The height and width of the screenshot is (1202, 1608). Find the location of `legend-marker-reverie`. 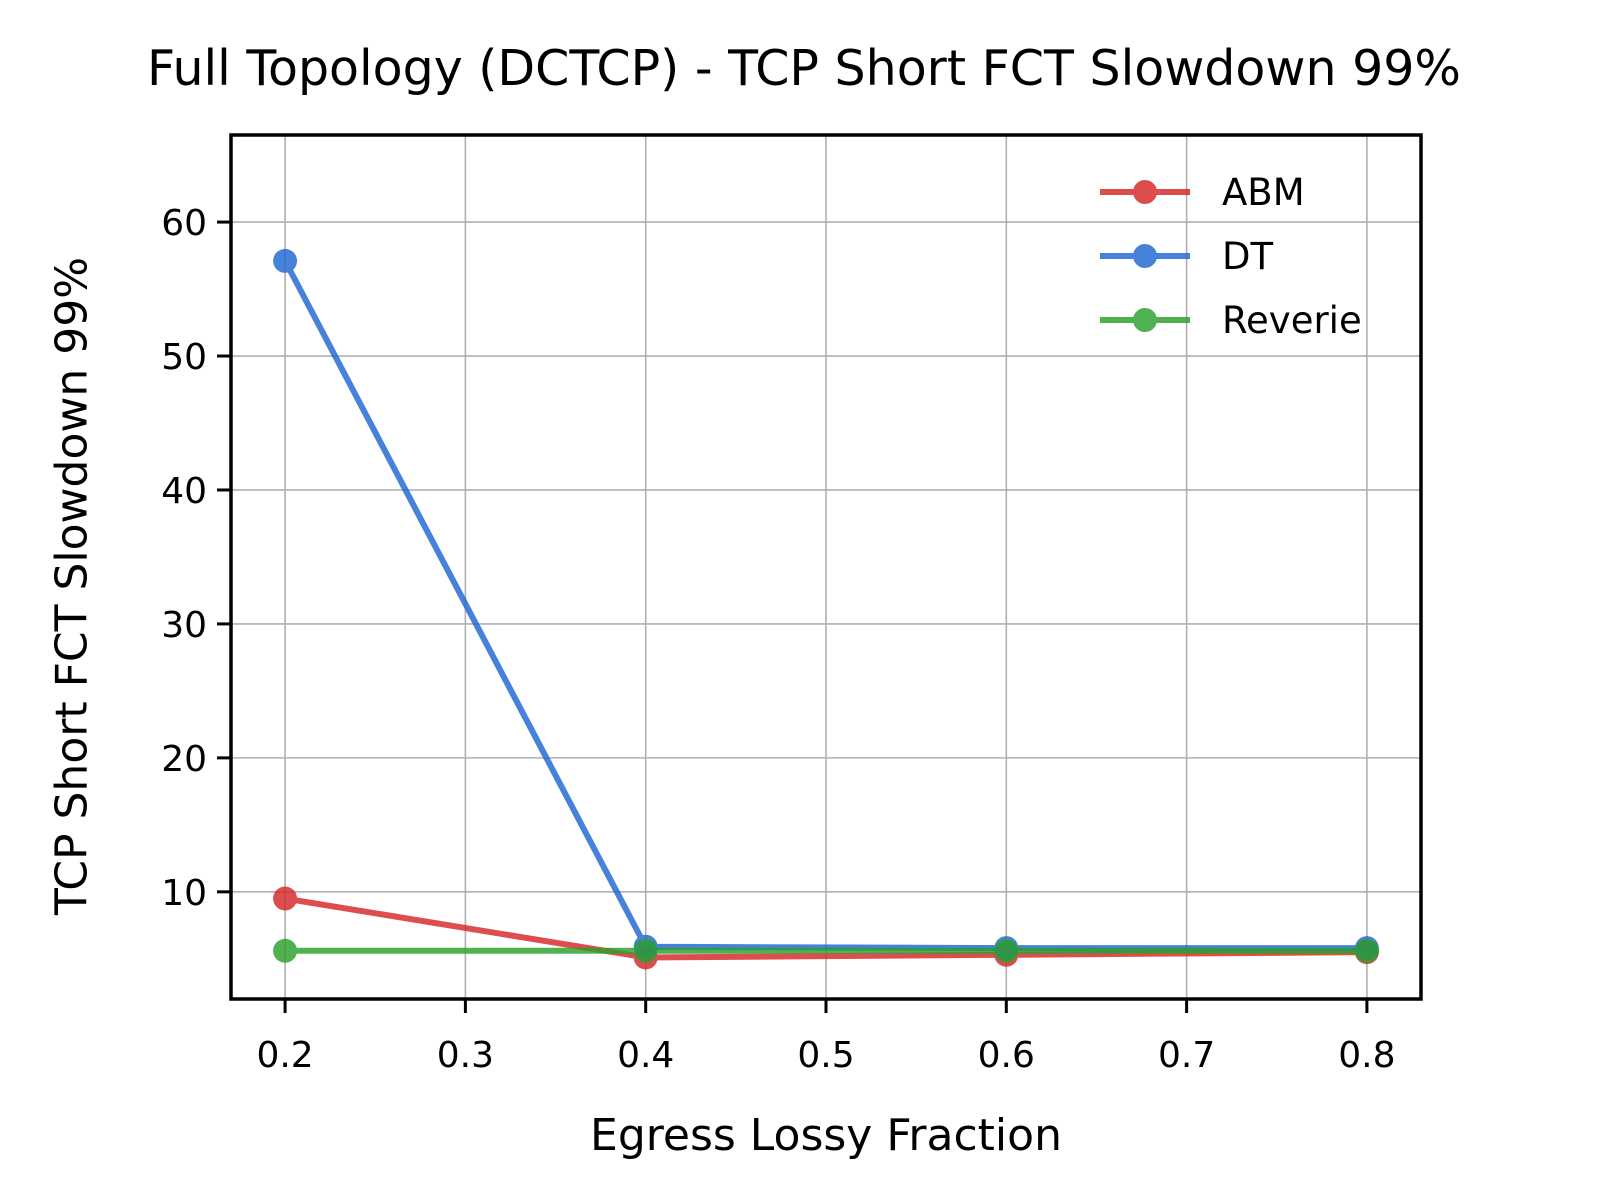

legend-marker-reverie is located at coordinates (1145, 320).